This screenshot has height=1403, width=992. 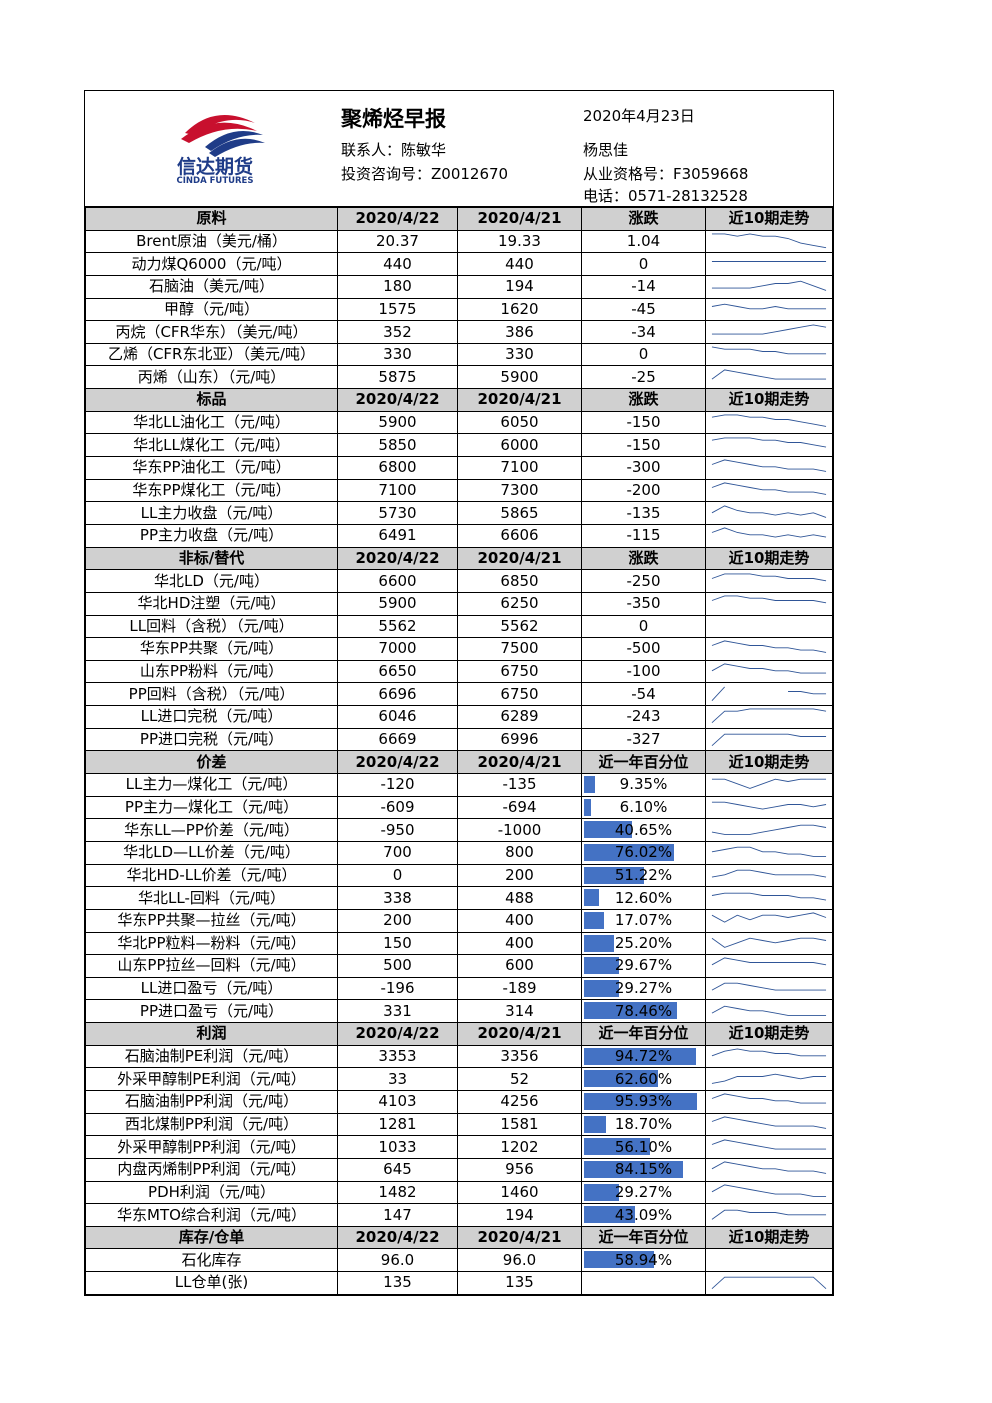 I want to click on table-row: 山东PP拉丝—回料（元/吨） 500 600 29.67%, so click(x=459, y=966).